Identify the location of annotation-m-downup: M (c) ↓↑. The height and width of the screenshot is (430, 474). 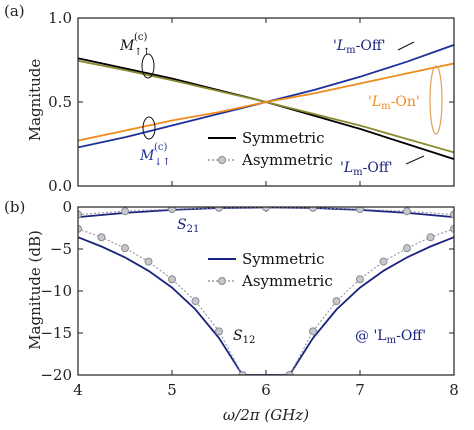
(155, 142).